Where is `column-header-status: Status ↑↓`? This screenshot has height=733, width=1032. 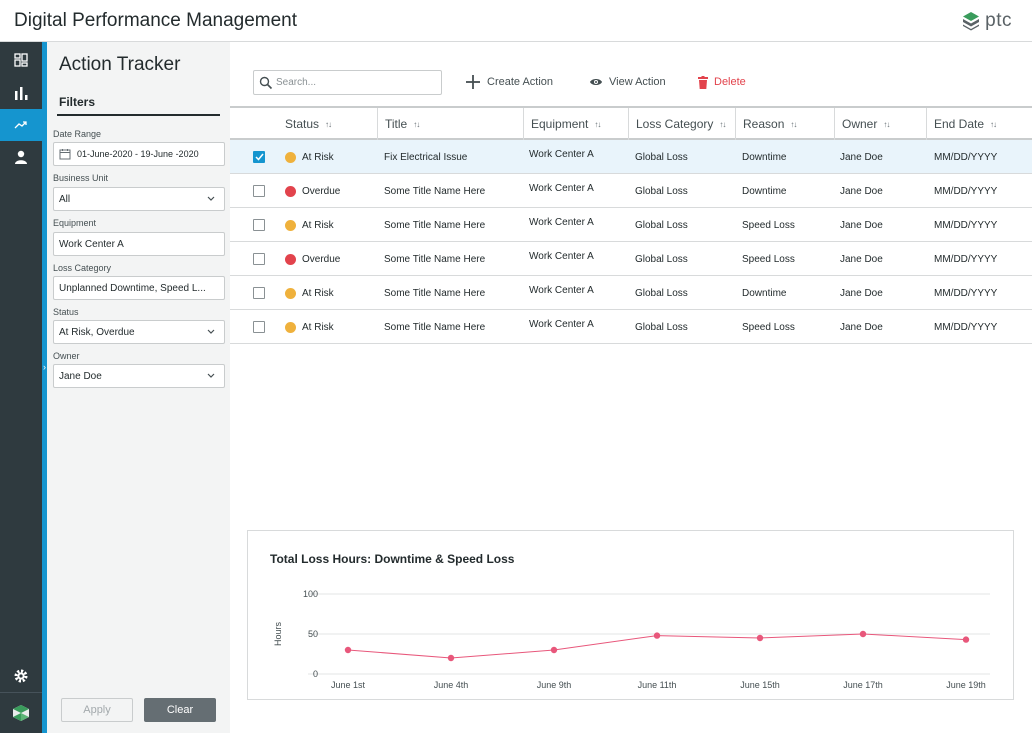
column-header-status: Status ↑↓ is located at coordinates (328, 124).